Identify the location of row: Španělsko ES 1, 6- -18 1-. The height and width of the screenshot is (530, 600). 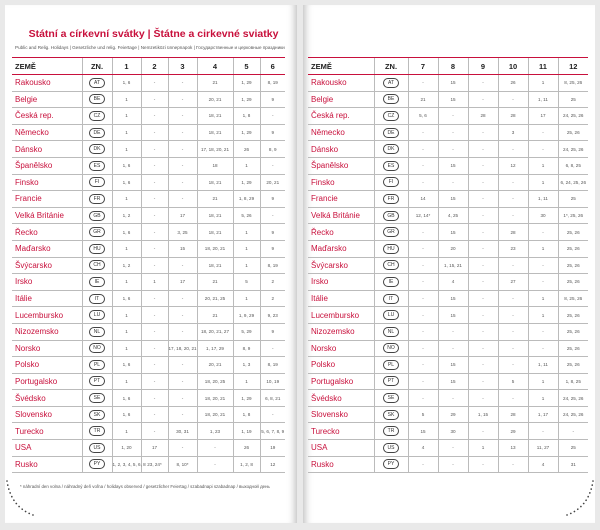
(148, 166).